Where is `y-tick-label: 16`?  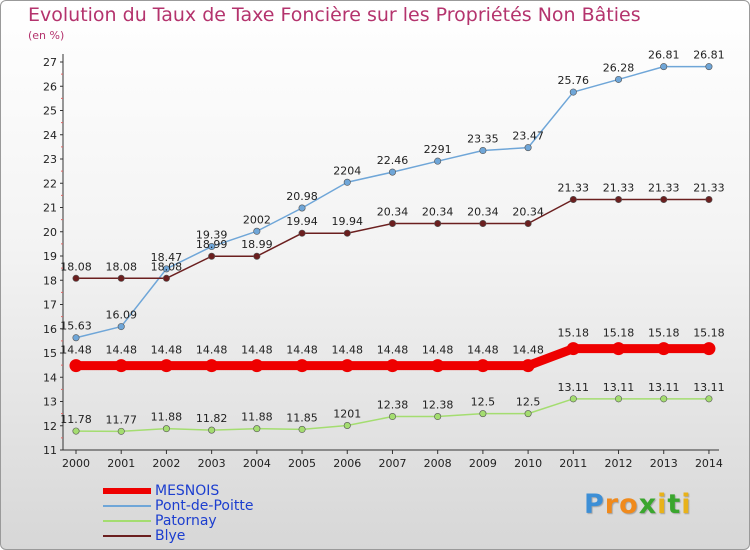 y-tick-label: 16 is located at coordinates (50, 329).